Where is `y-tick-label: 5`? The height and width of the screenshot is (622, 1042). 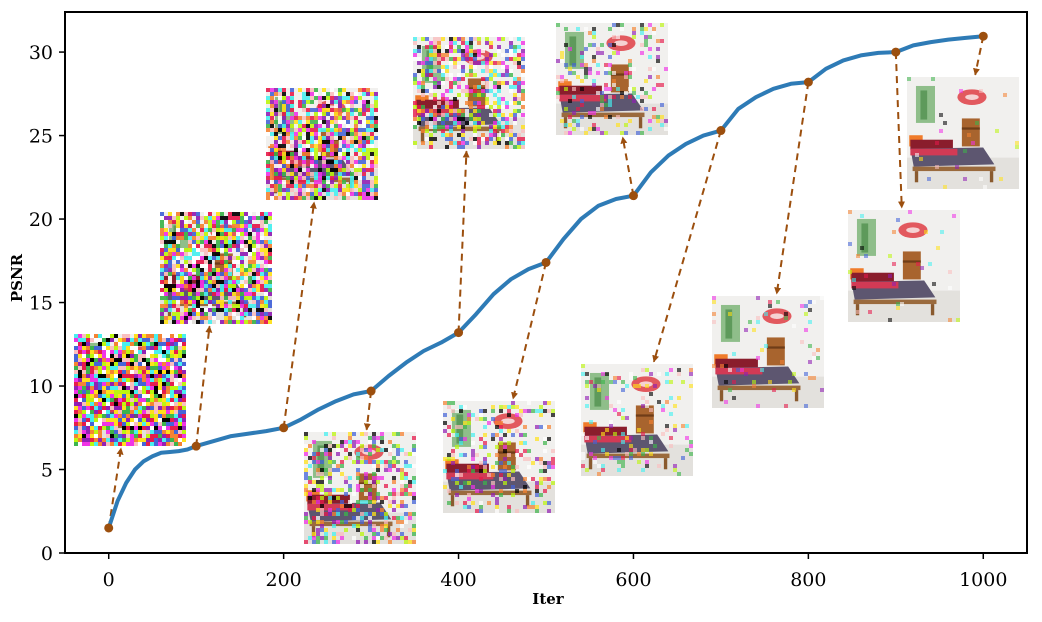
y-tick-label: 5 is located at coordinates (47, 471).